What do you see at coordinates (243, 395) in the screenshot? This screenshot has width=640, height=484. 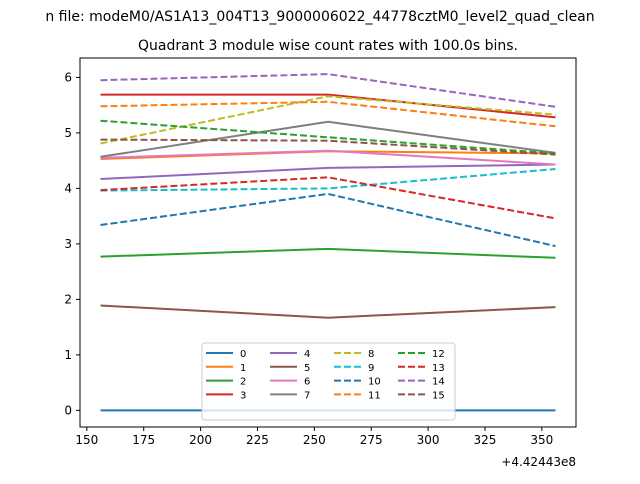 I see `legend-label-3: 3` at bounding box center [243, 395].